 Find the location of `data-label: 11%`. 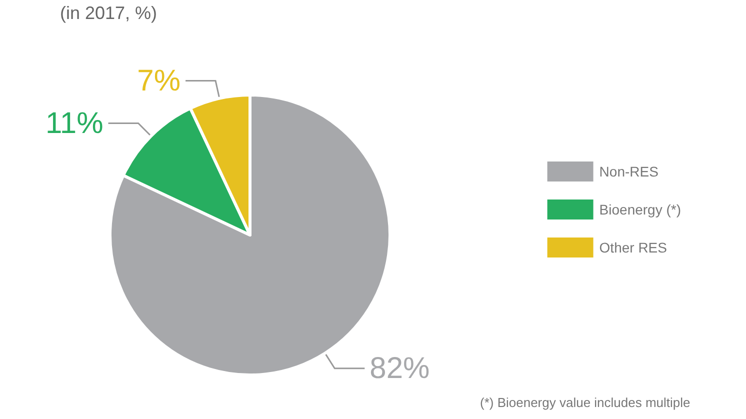

data-label: 11% is located at coordinates (74, 123).